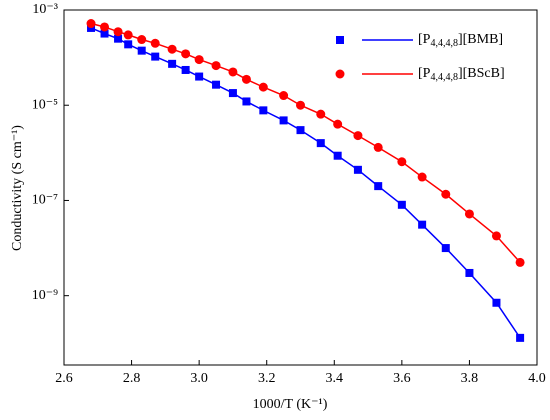  Describe the element at coordinates (470, 378) in the screenshot. I see `x-tick-label: 3.8` at that location.